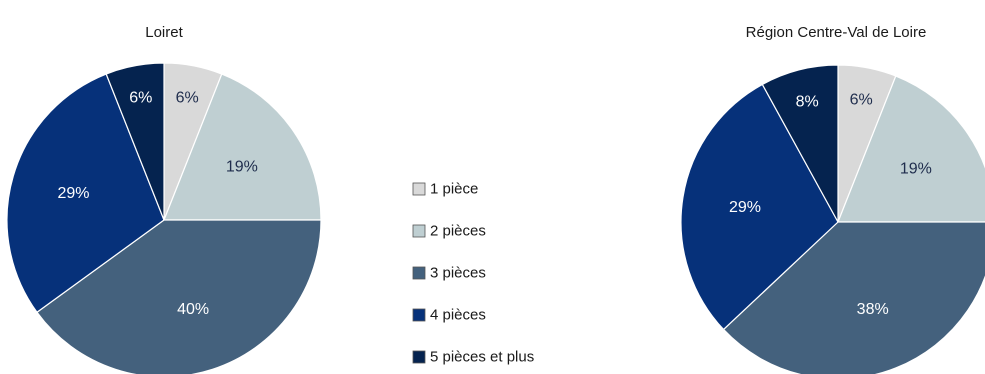  Describe the element at coordinates (911, 149) in the screenshot. I see `slice-region-centre-val-de-loire-2-pieces` at that location.